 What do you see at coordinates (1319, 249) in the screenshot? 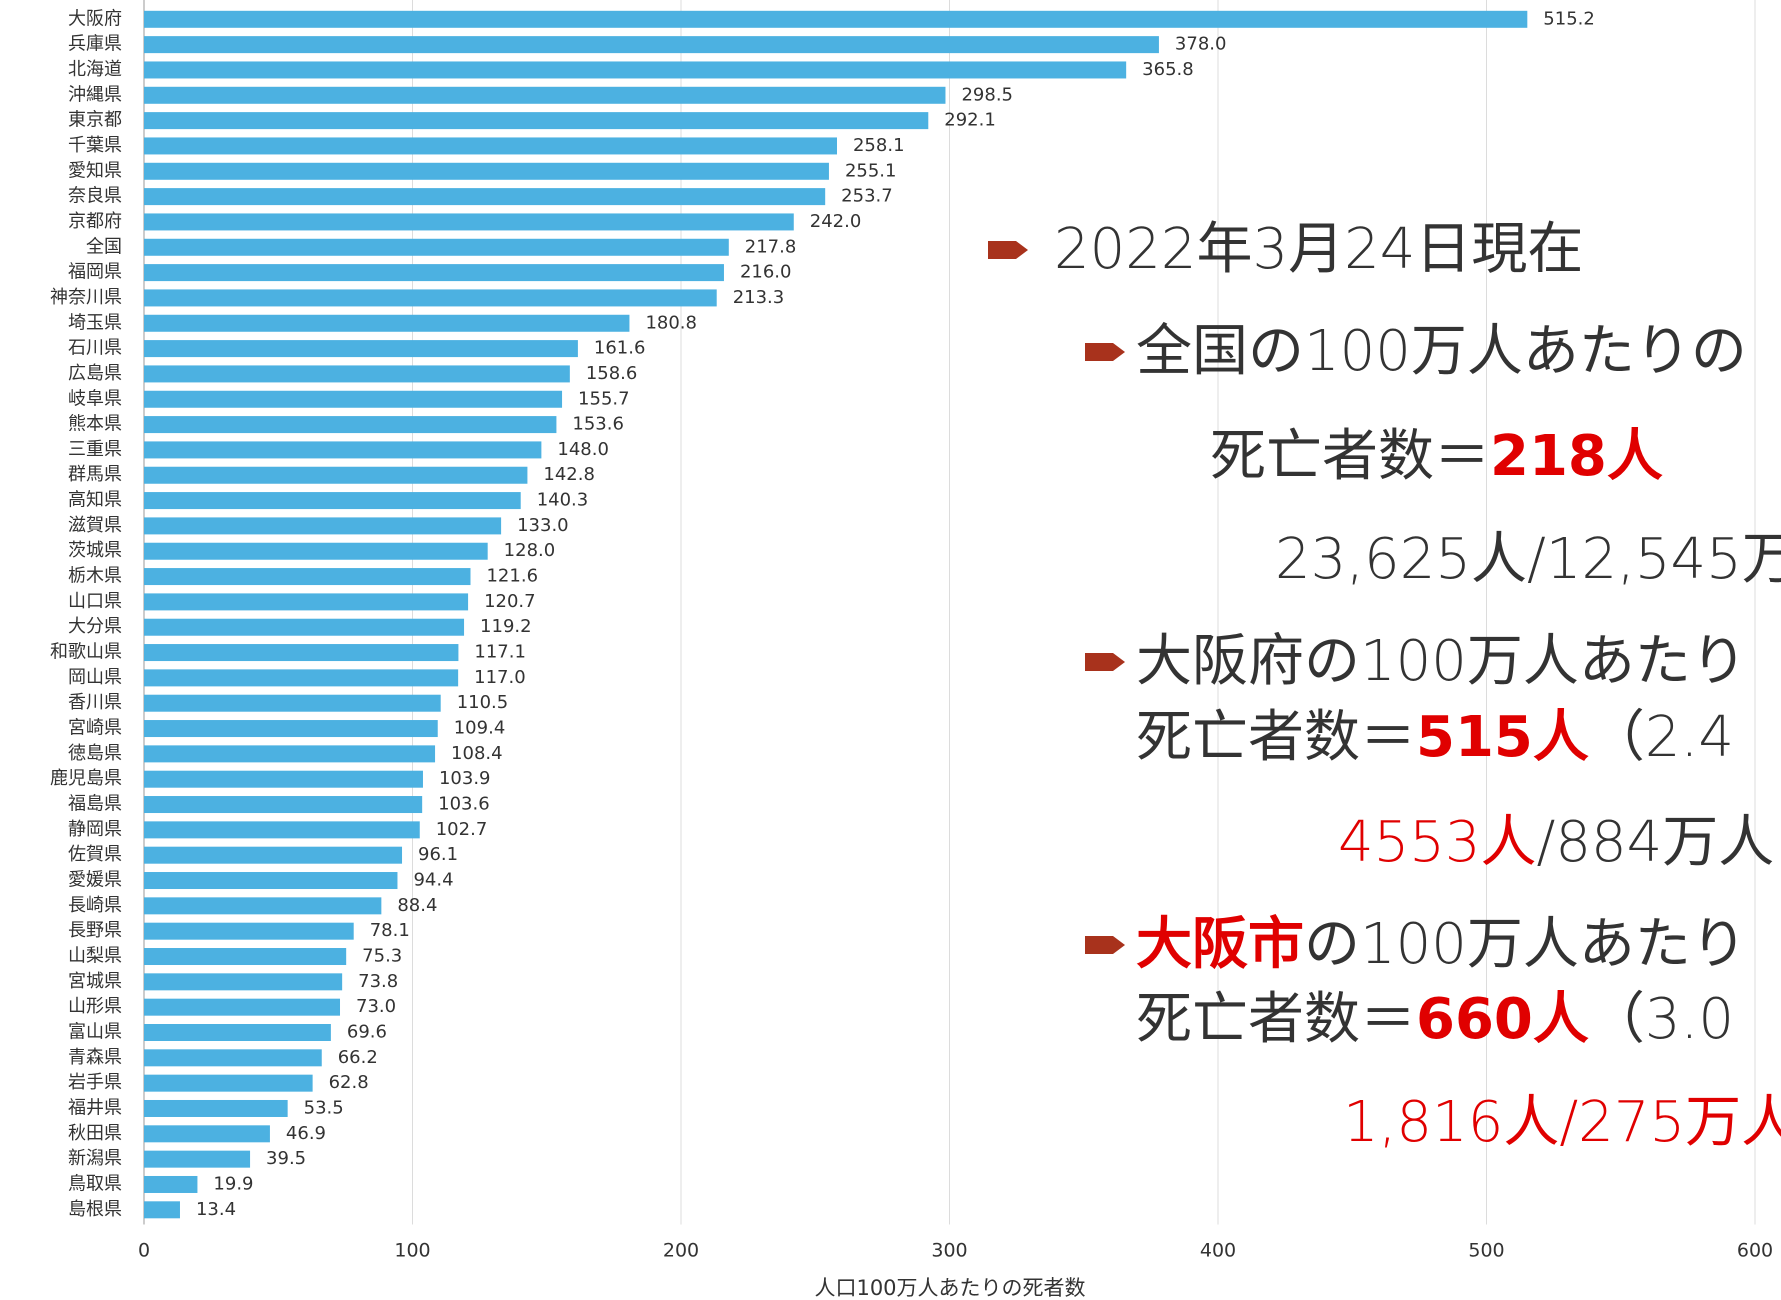
I see `note-text: 2022年3月24日現在` at bounding box center [1319, 249].